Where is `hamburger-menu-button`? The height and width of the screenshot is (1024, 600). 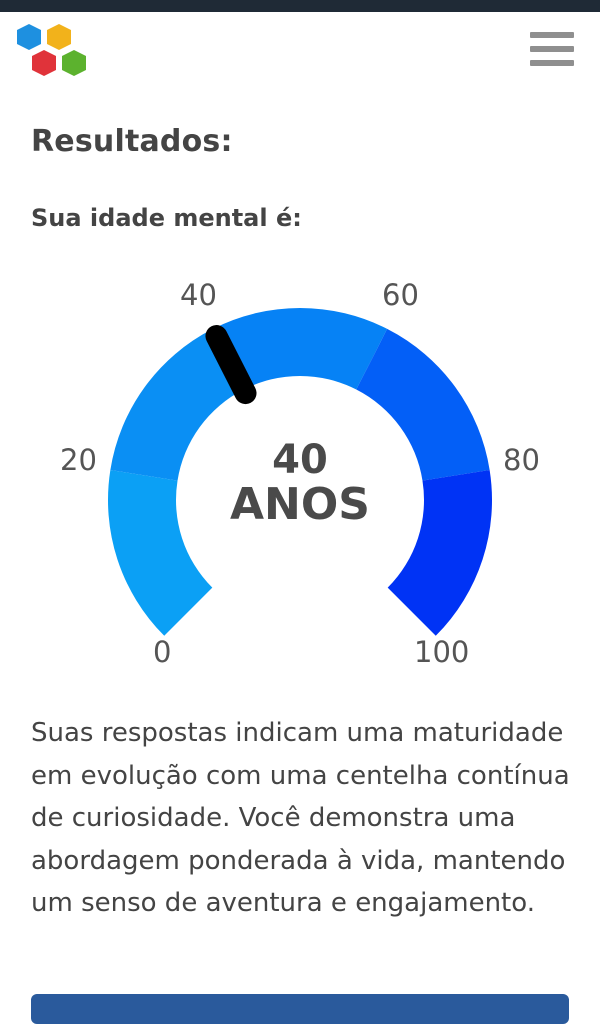
hamburger-menu-button is located at coordinates (552, 52).